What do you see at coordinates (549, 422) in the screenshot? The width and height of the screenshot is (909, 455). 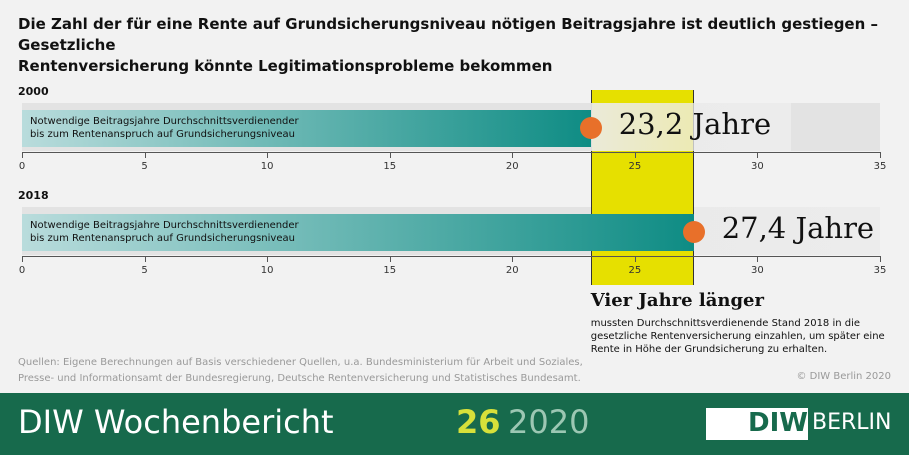 I see `footer-year: 2020` at bounding box center [549, 422].